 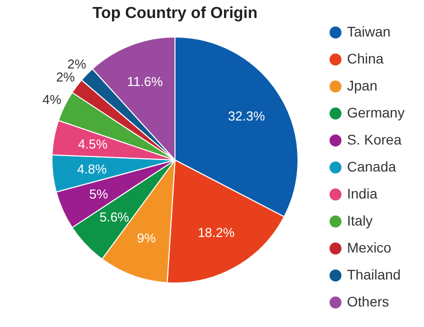 I want to click on legend-label: China, so click(x=365, y=58).